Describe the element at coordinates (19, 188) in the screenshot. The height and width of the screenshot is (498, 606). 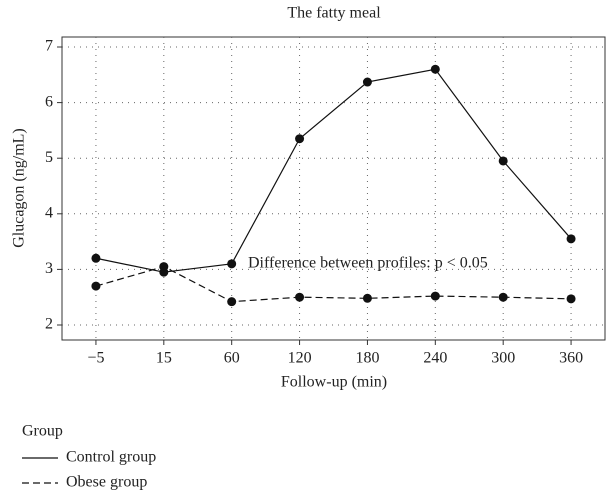
I see `y-axis-label: Glucagon (ng/mL)` at that location.